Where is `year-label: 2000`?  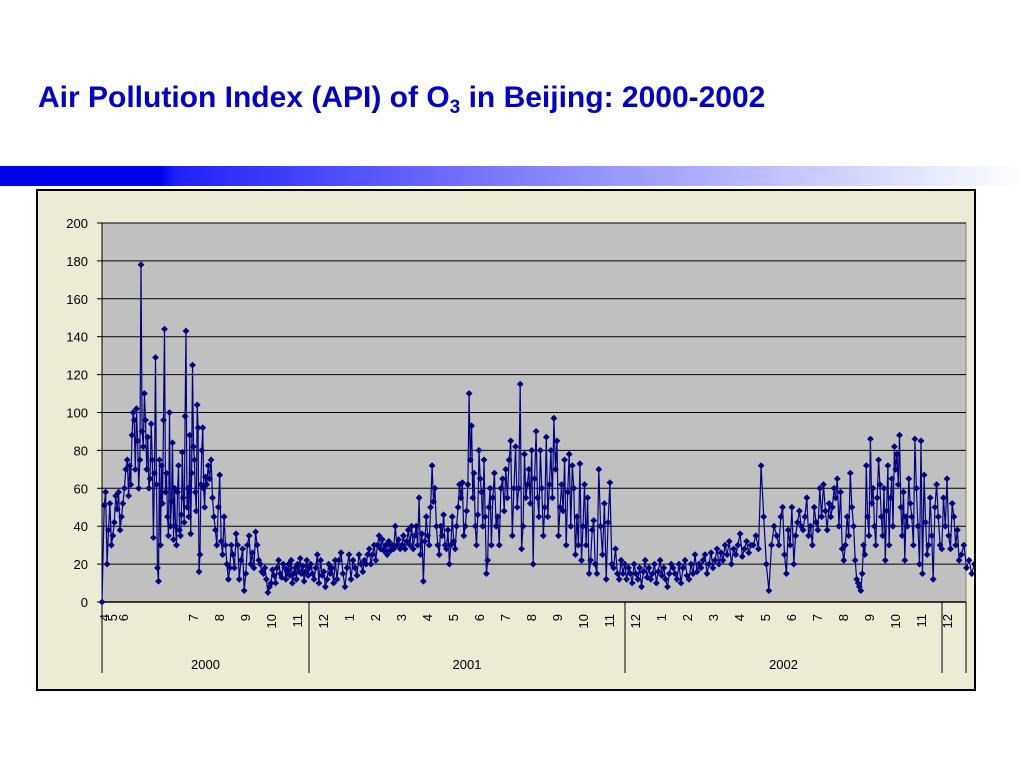
year-label: 2000 is located at coordinates (205, 664).